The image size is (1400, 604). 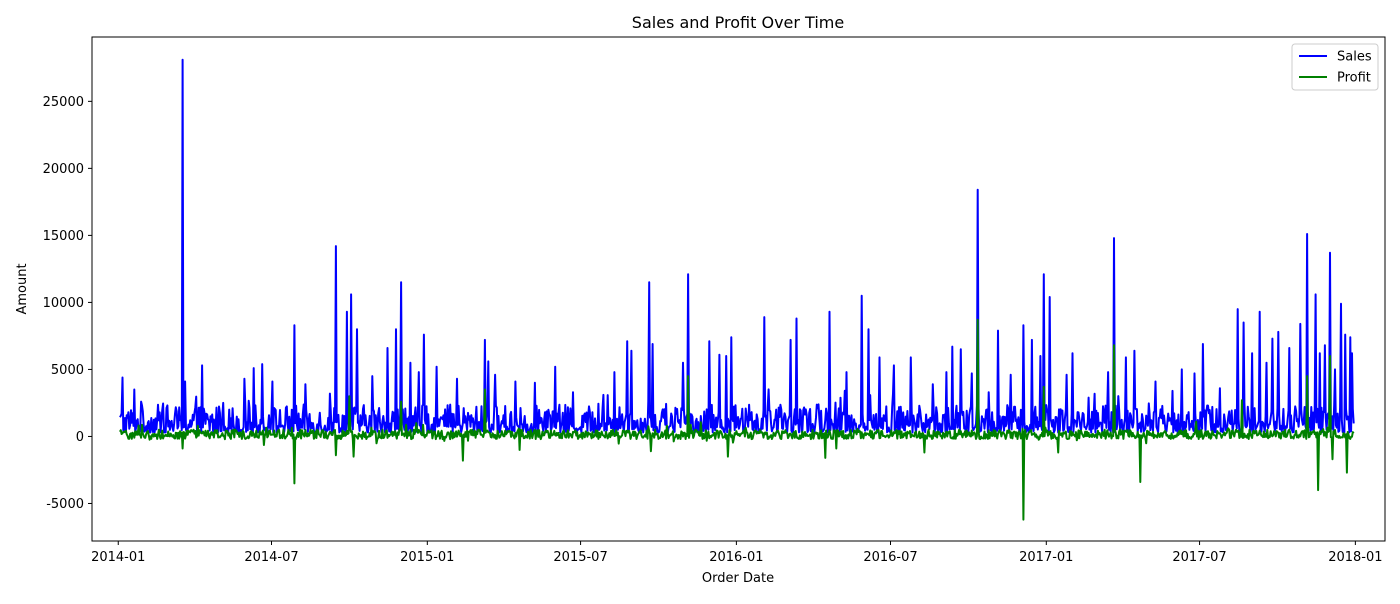 I want to click on y-tick-label: 0, so click(x=80, y=437).